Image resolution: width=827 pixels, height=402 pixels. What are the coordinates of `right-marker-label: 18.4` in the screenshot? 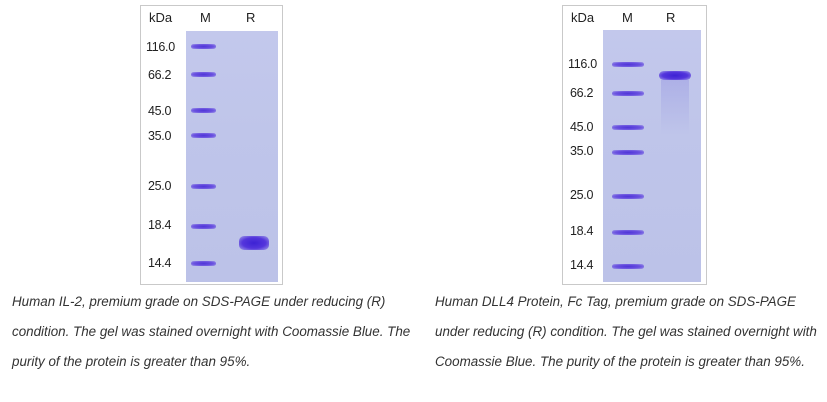 It's located at (582, 231).